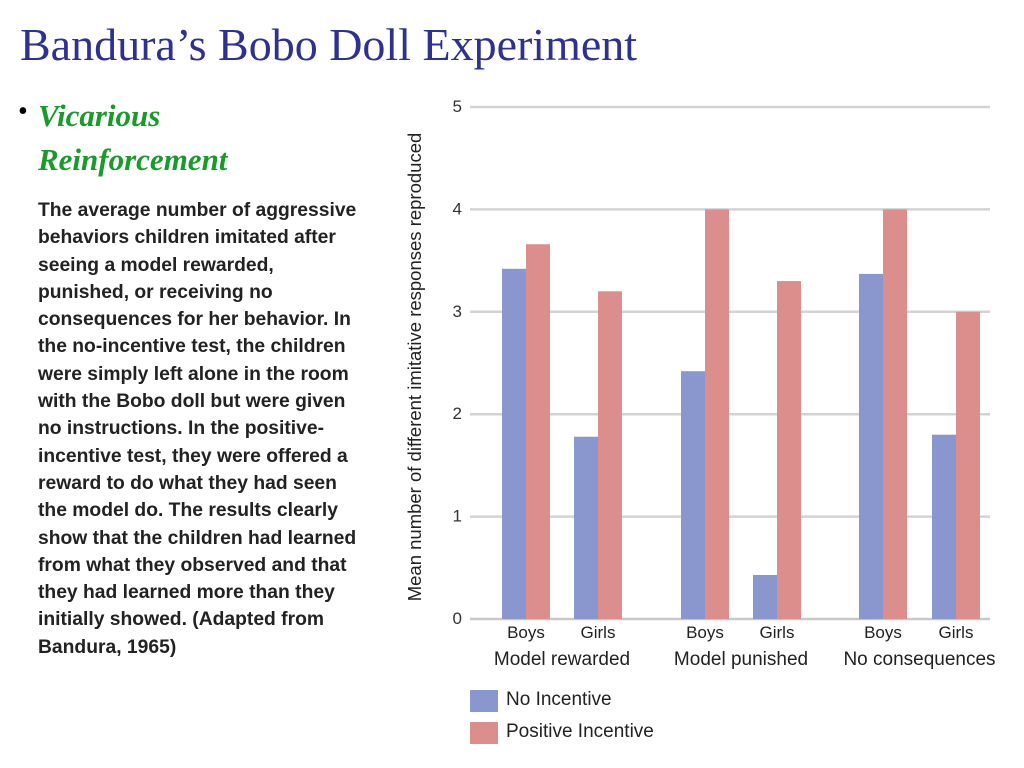 The image size is (1024, 768). Describe the element at coordinates (919, 659) in the screenshot. I see `group-label: No consequences` at that location.